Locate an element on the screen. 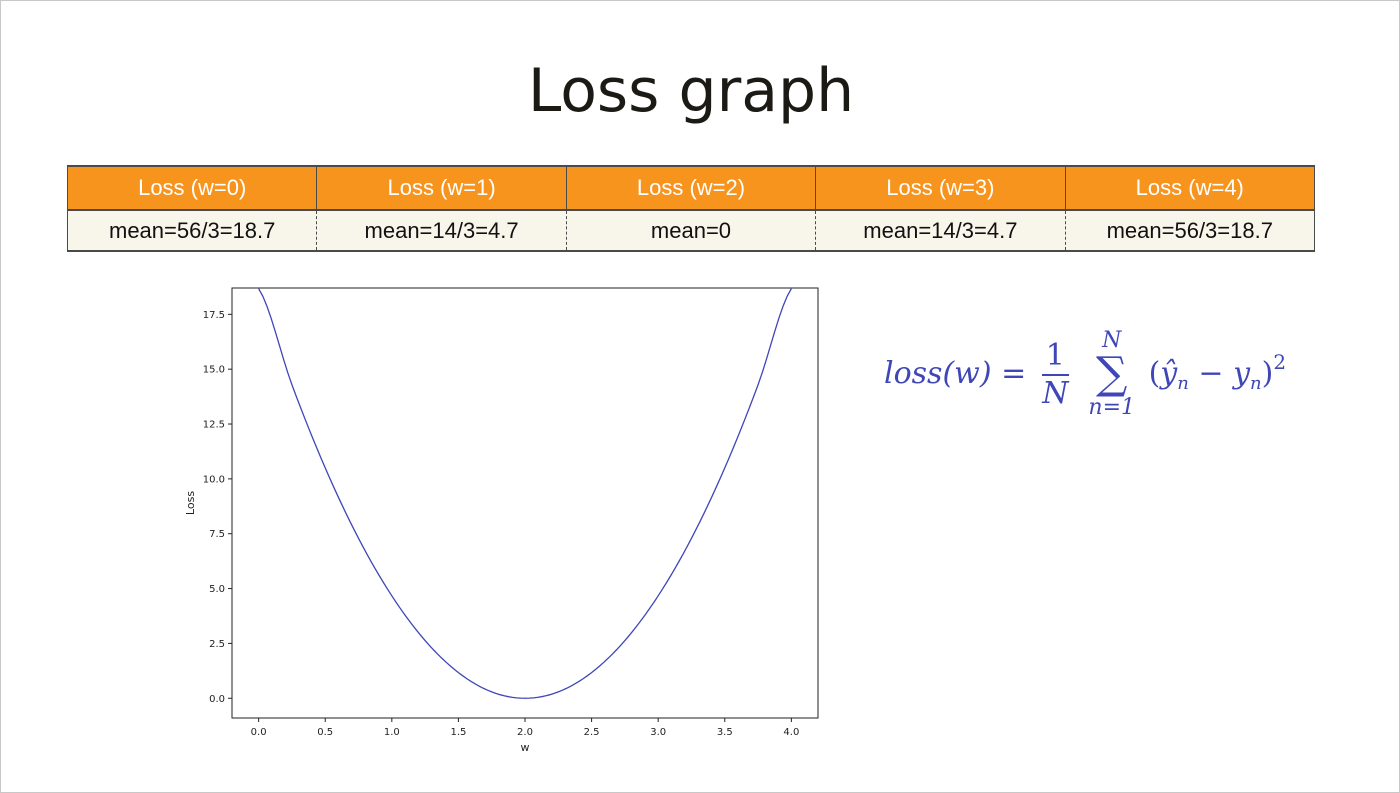 This screenshot has height=793, width=1400. x-axis-label: w is located at coordinates (525, 747).